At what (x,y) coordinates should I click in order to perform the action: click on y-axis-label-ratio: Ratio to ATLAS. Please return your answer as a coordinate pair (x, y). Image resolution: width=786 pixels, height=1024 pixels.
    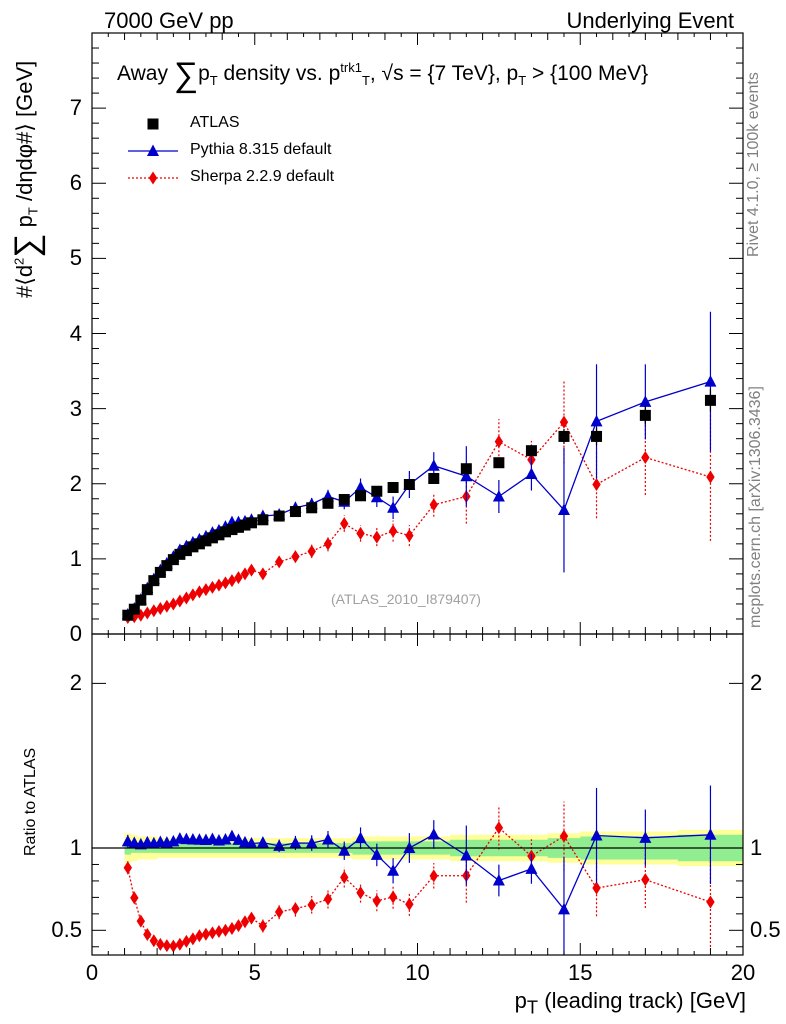
    Looking at the image, I should click on (30, 801).